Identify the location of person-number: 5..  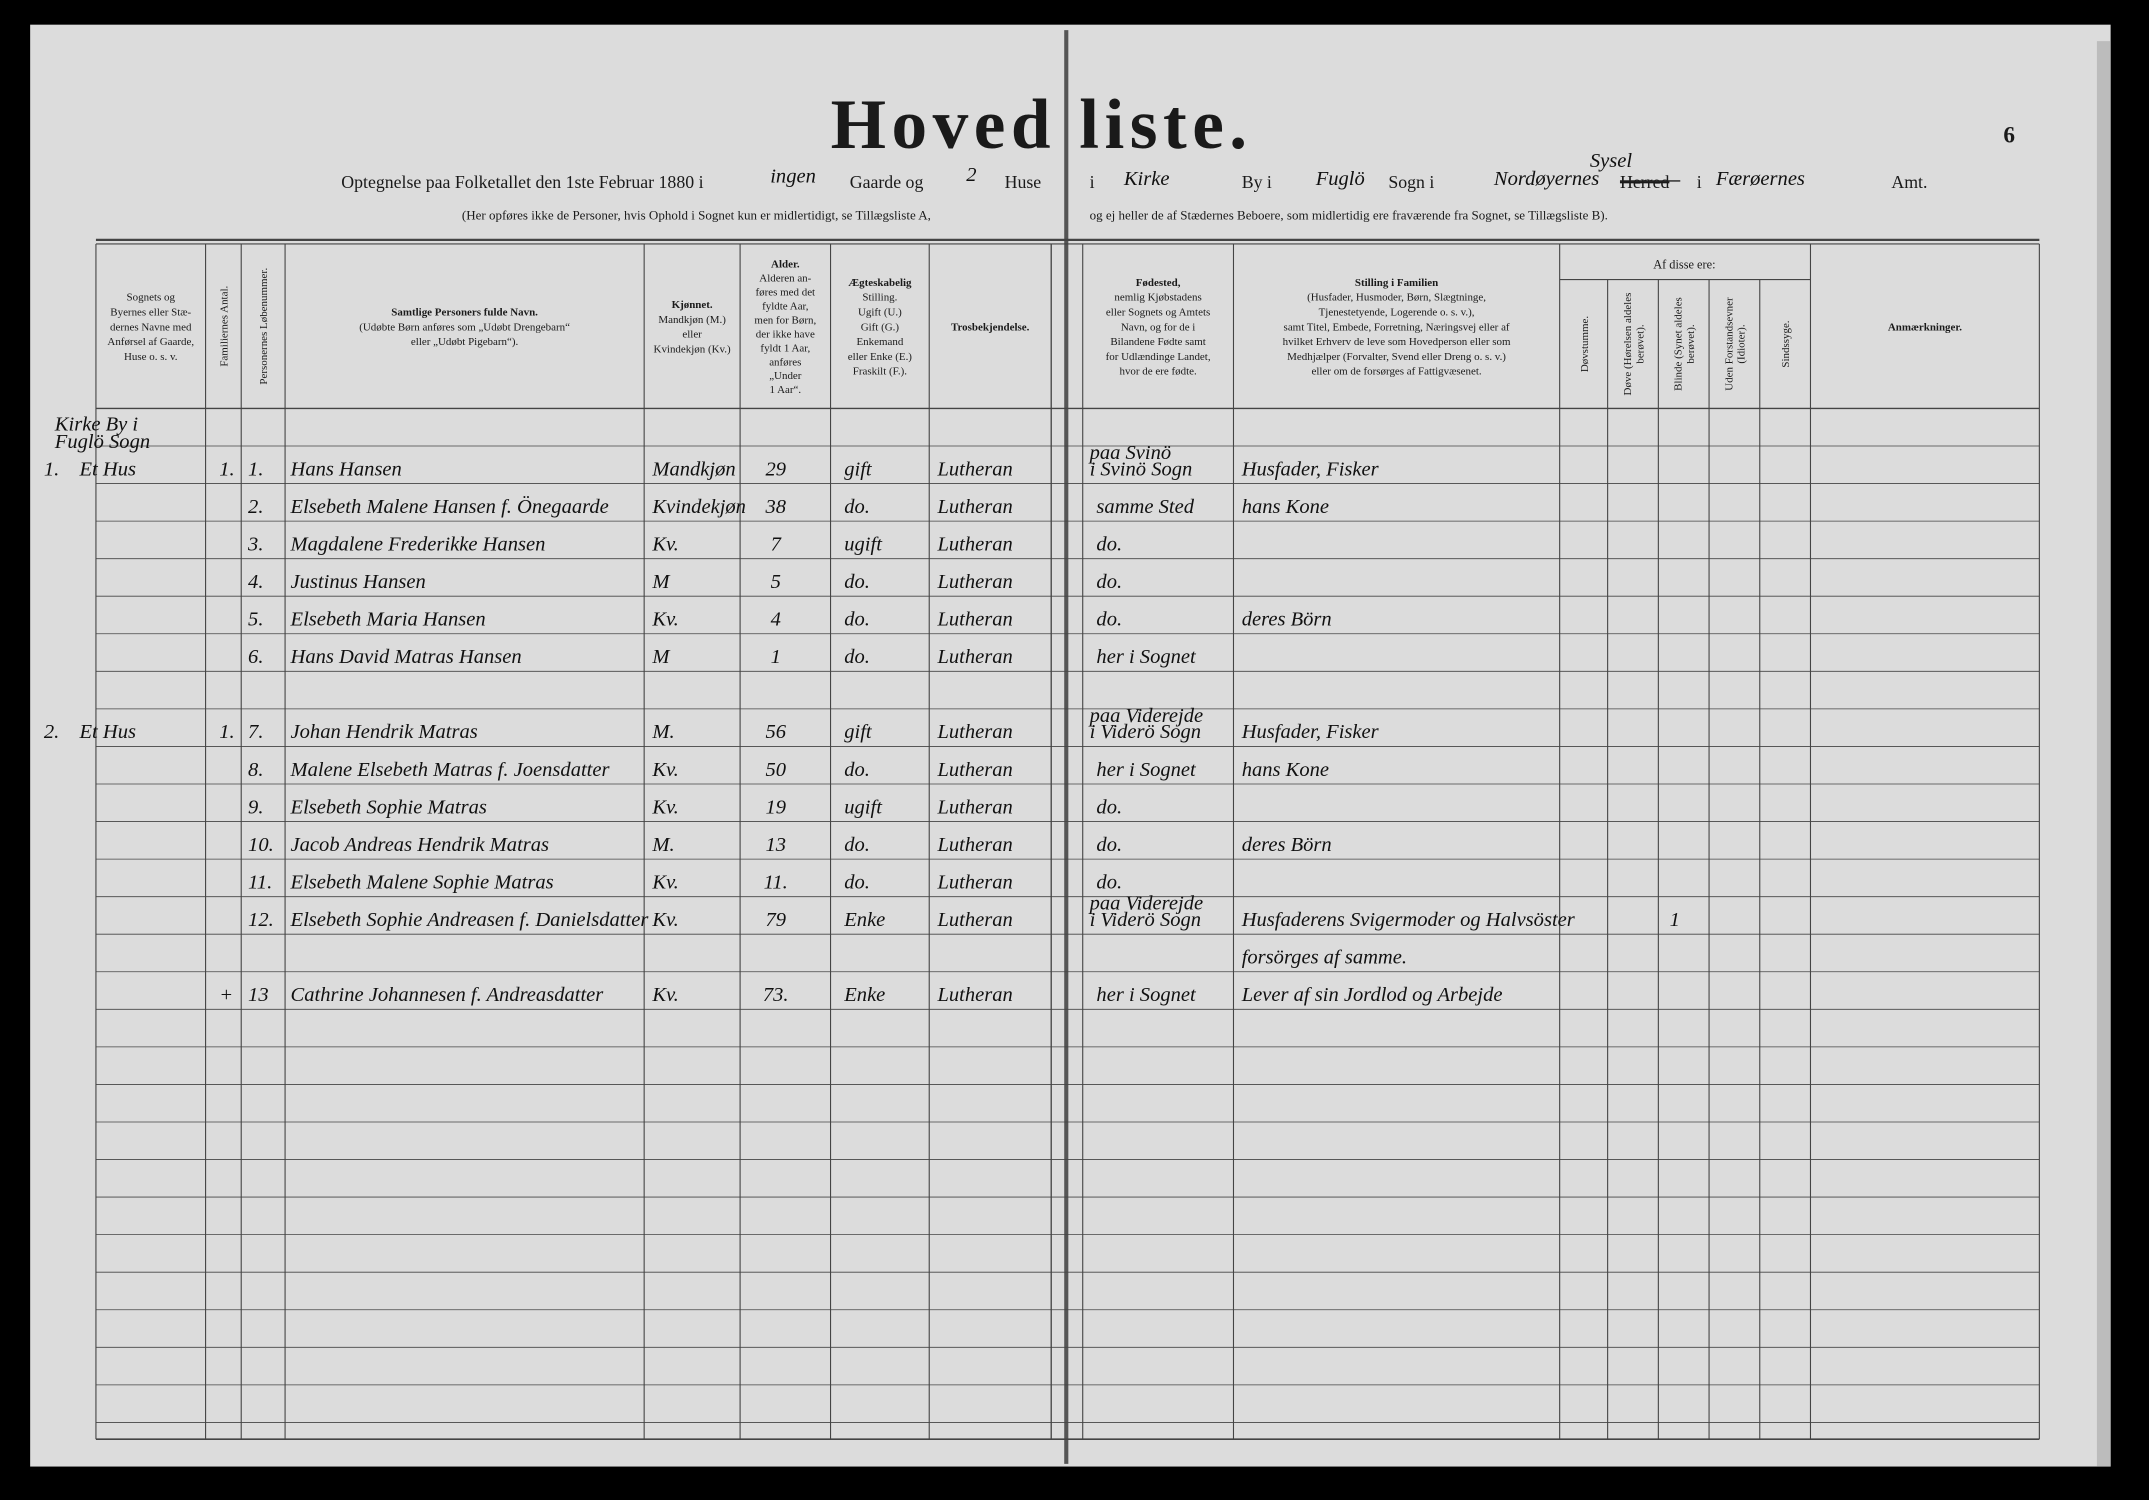
(255, 620).